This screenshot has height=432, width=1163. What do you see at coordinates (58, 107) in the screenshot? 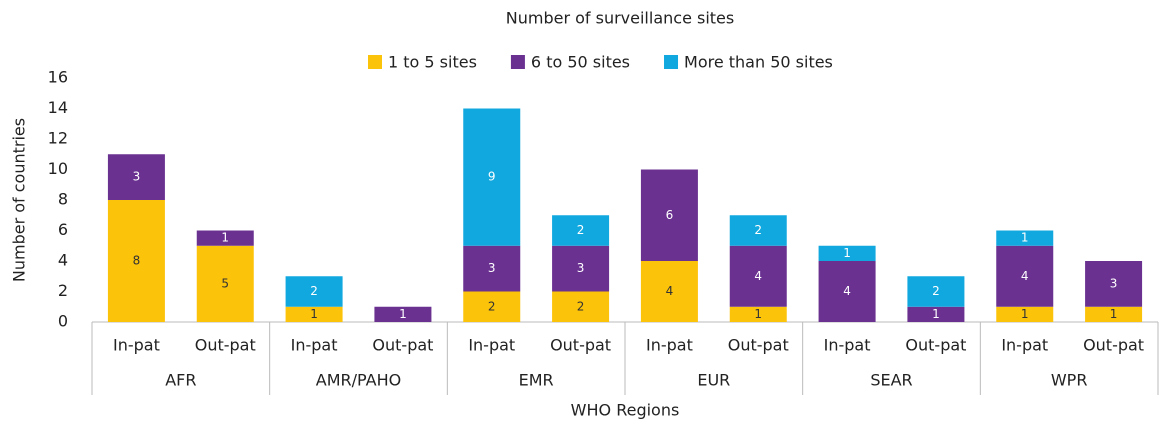
I see `y-tick-label: 14` at bounding box center [58, 107].